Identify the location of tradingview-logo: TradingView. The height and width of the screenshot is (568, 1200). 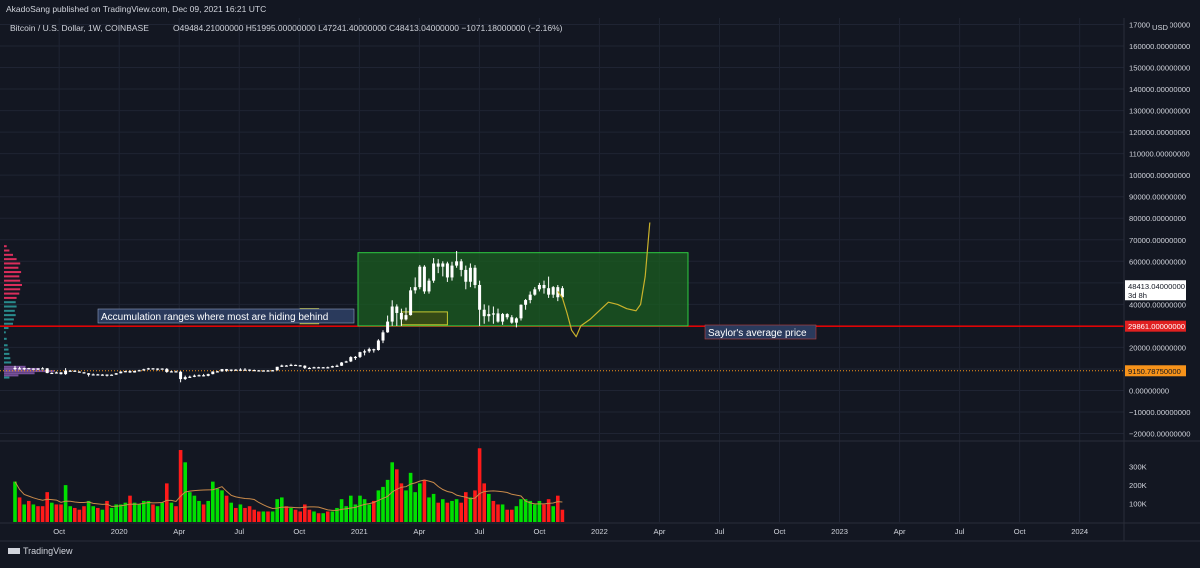
(40, 551).